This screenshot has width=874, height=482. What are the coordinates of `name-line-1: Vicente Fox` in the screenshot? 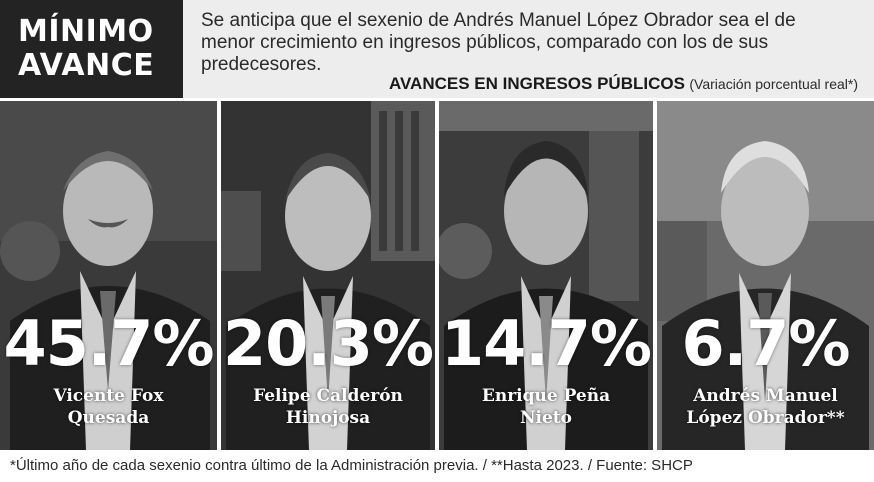 It's located at (108, 396).